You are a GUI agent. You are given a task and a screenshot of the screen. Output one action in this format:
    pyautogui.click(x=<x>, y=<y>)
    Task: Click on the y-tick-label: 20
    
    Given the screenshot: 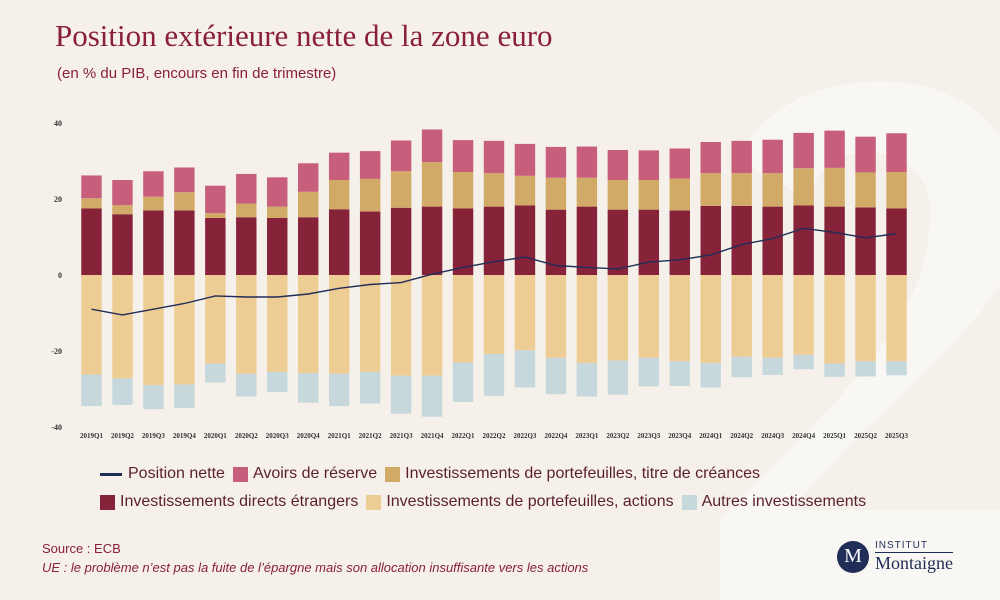 What is the action you would take?
    pyautogui.click(x=58, y=199)
    